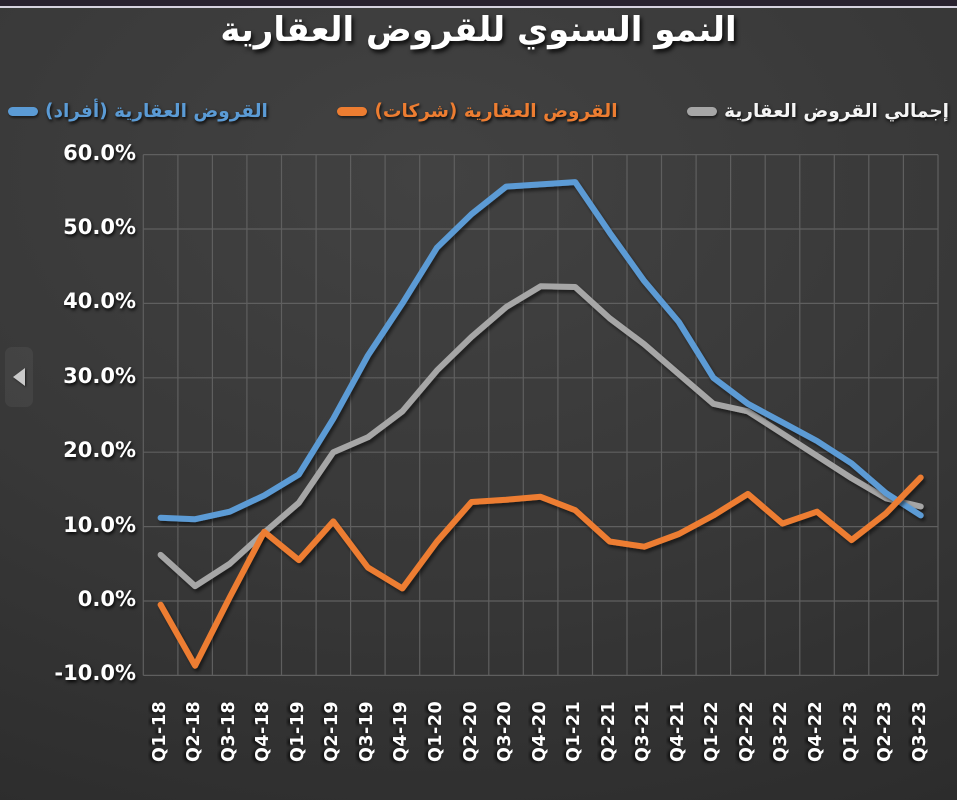 Image resolution: width=957 pixels, height=800 pixels. I want to click on y-axis-tick-label: 40.0%, so click(99, 301).